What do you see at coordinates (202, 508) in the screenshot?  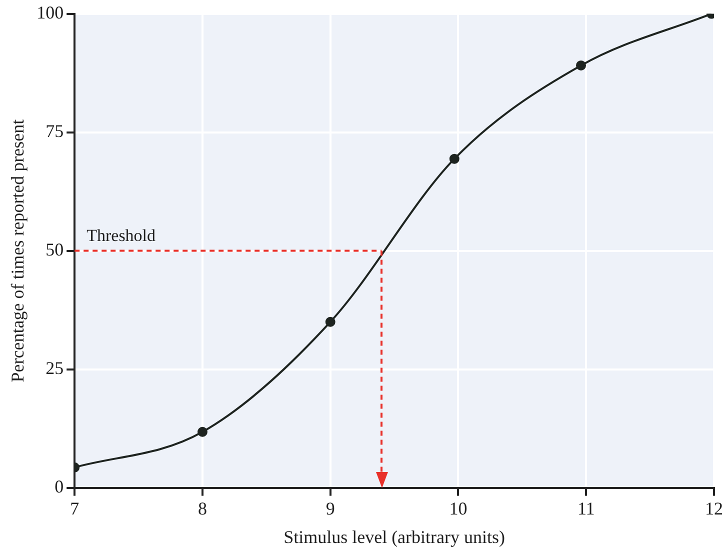 I see `x-tick-label: 8` at bounding box center [202, 508].